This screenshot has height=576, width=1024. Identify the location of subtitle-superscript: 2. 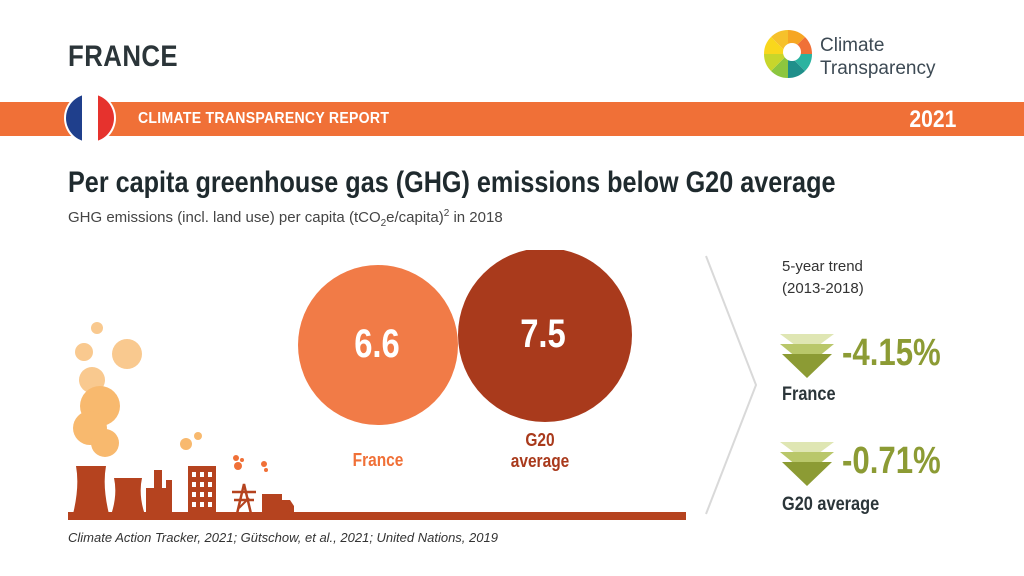
(446, 213).